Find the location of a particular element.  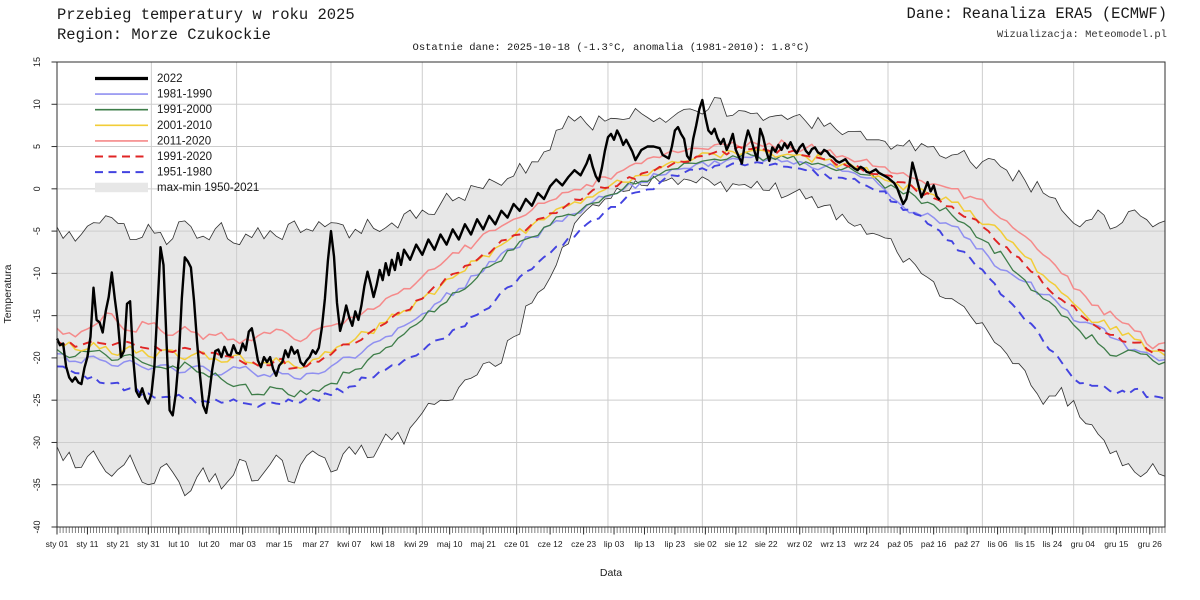

x-tick-label: lut 10 is located at coordinates (178, 544).